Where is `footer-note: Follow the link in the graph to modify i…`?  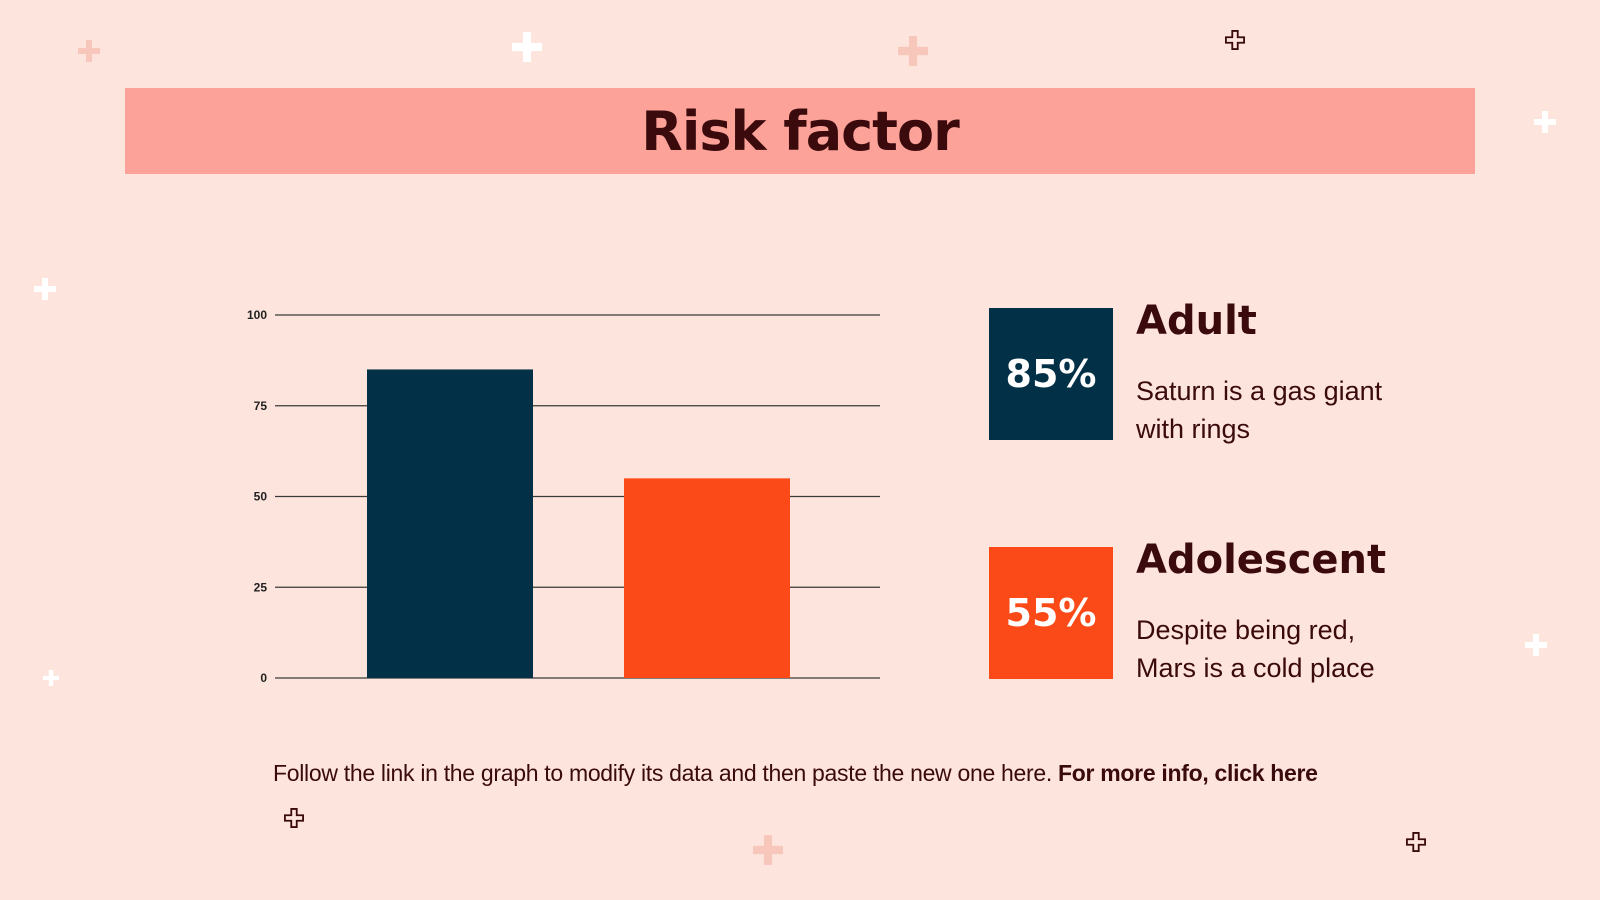 footer-note: Follow the link in the graph to modify i… is located at coordinates (795, 773).